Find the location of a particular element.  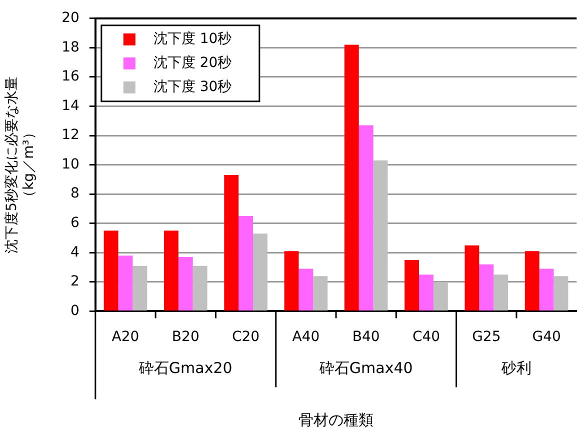

x-tick-label: A40 is located at coordinates (306, 337).